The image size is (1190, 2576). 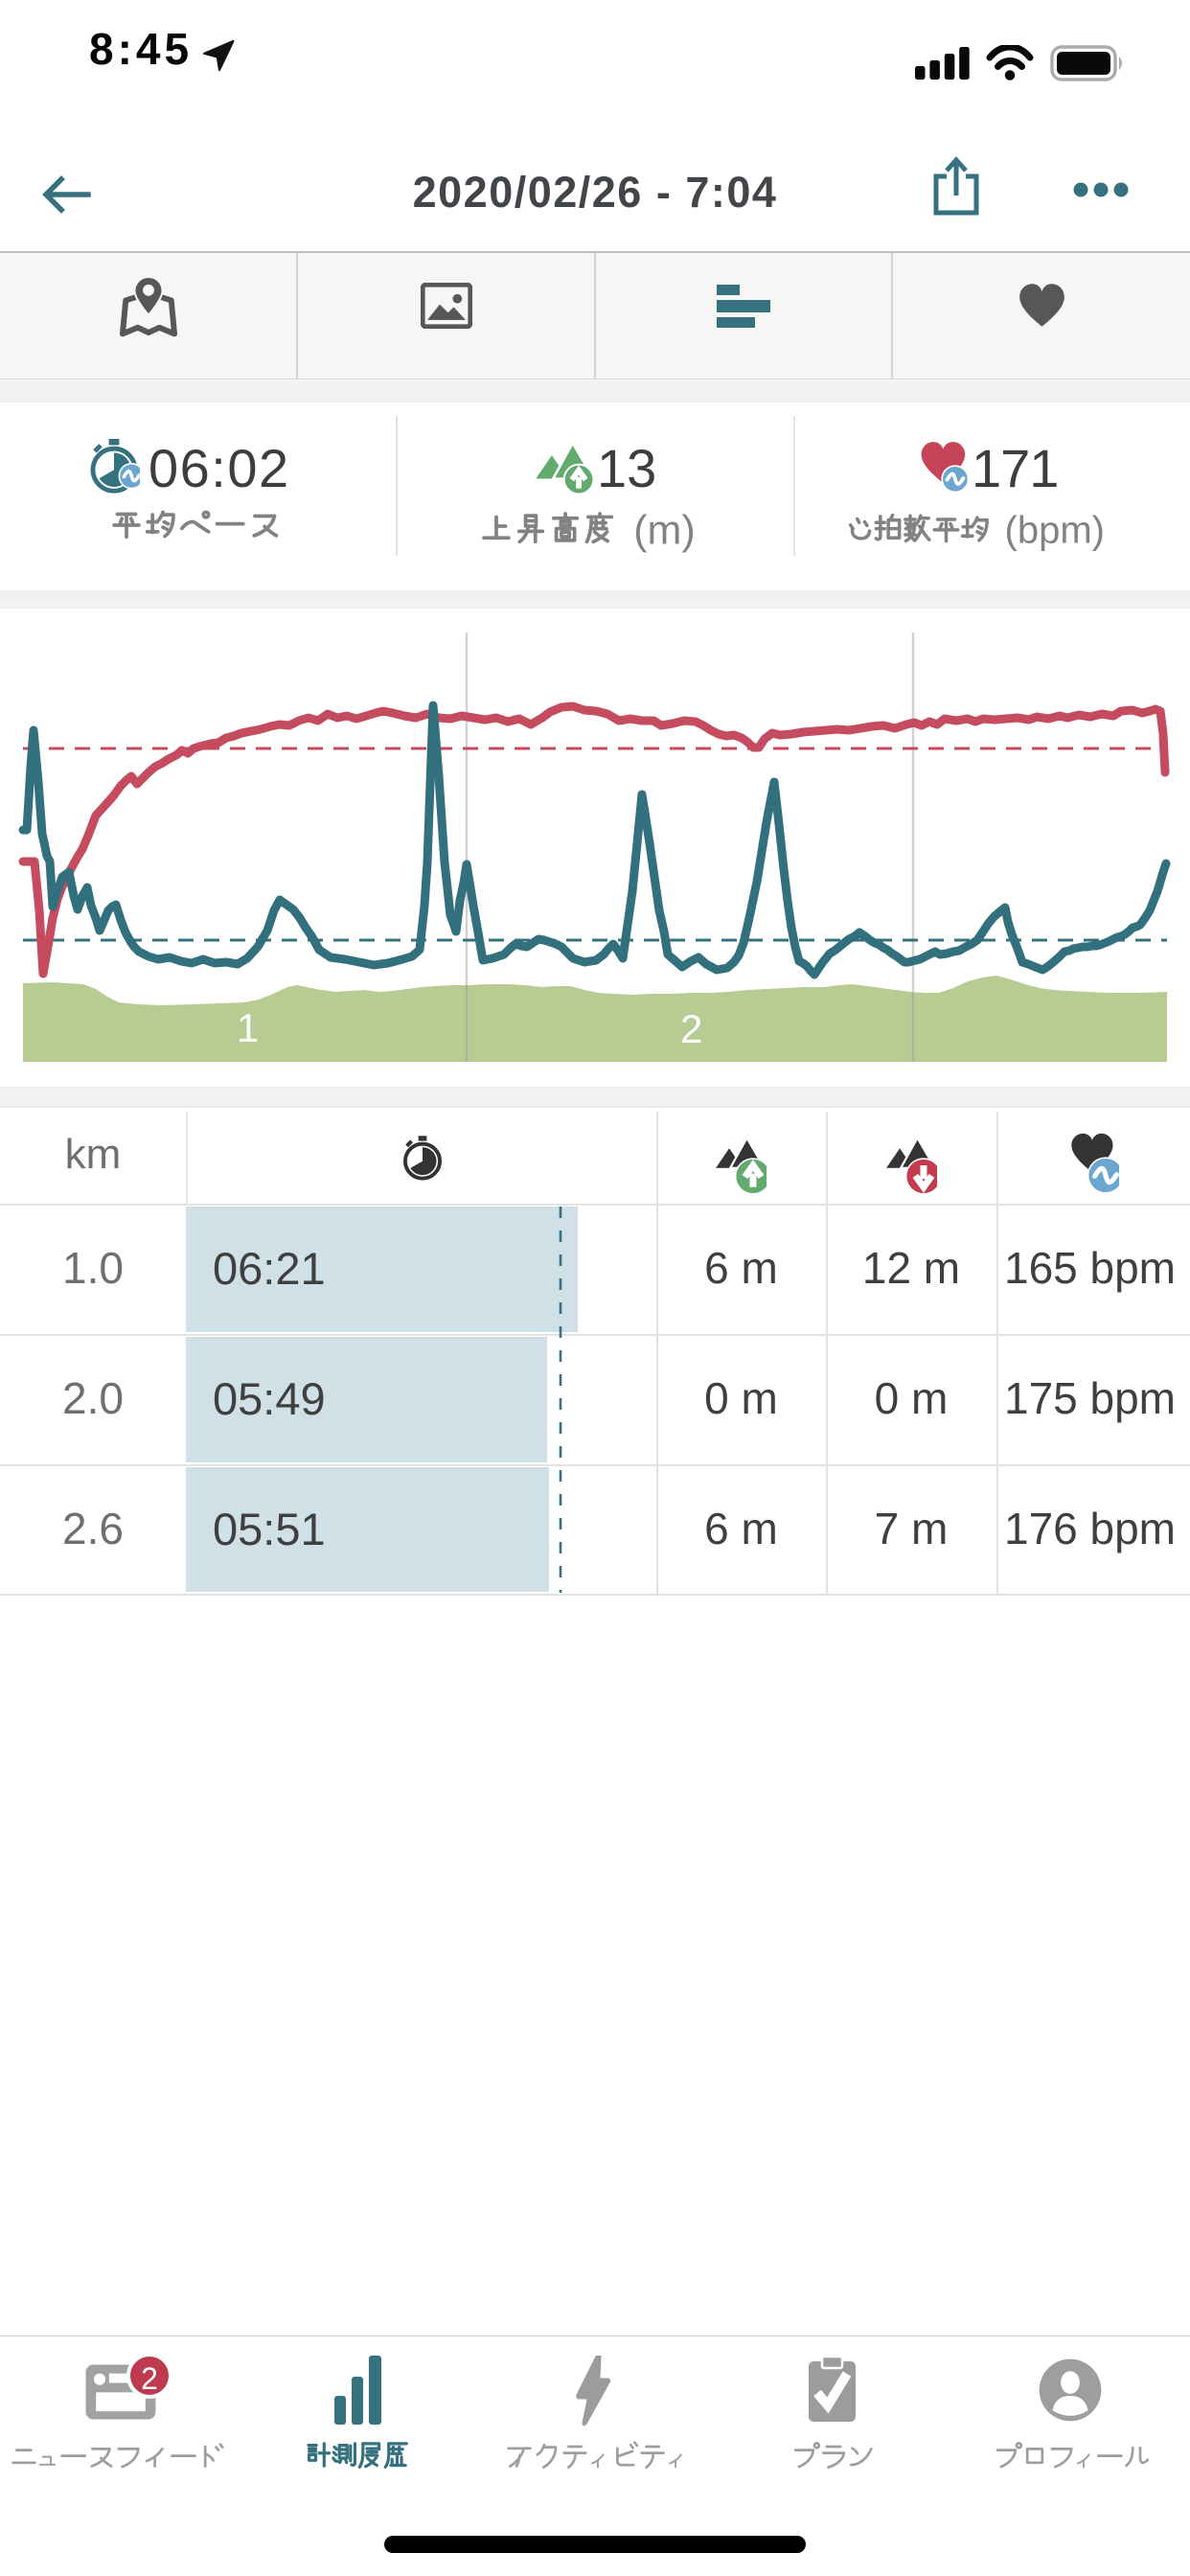 What do you see at coordinates (248, 1027) in the screenshot?
I see `svg-text: 1` at bounding box center [248, 1027].